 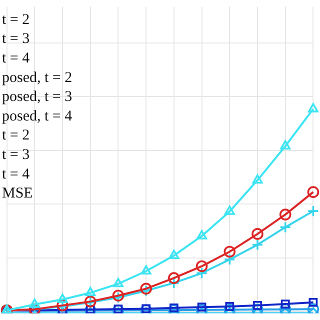 I want to click on text: t = 2, so click(x=16, y=20).